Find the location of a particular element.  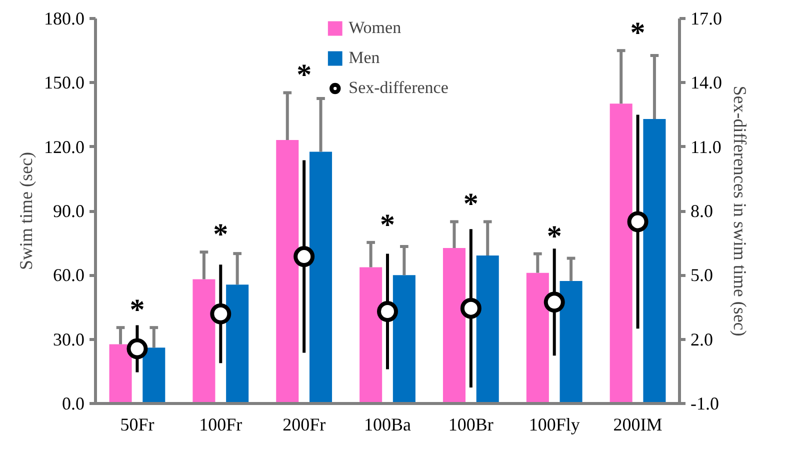

y-axis-title: Swim time (sec) is located at coordinates (26, 211).